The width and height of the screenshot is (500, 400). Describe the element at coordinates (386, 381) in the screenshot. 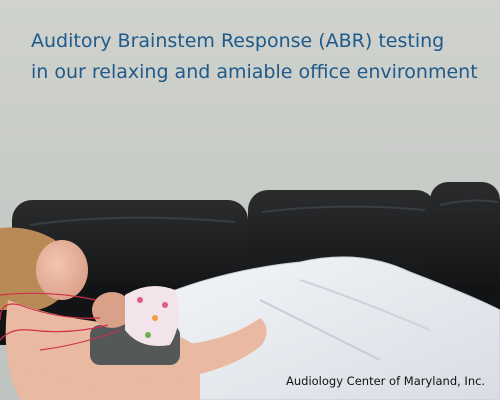

I see `photo-credit: Audiology Center of Maryland, Inc.` at that location.